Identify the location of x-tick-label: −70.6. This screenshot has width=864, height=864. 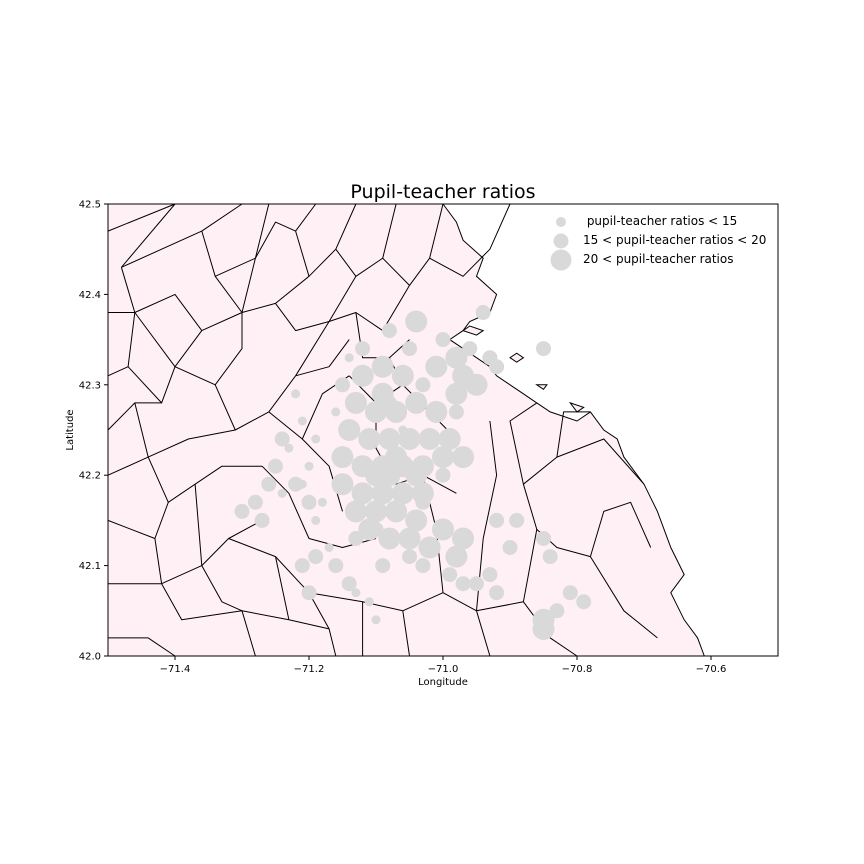
(711, 669).